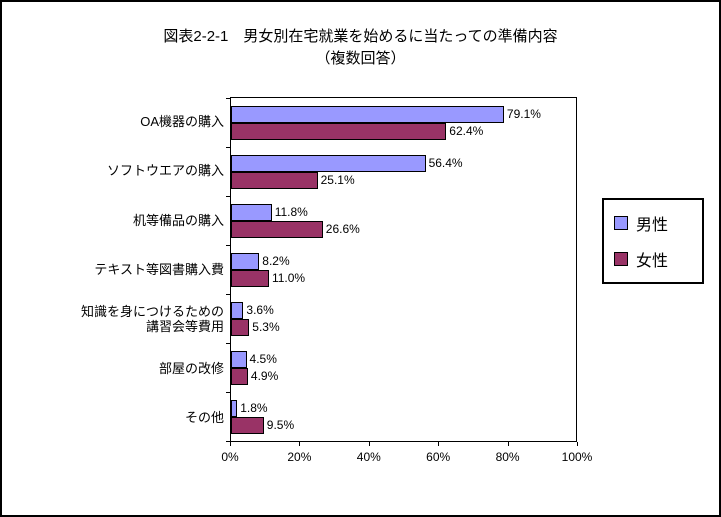 This screenshot has height=517, width=721. What do you see at coordinates (191, 368) in the screenshot?
I see `category-label: 部屋の改修` at bounding box center [191, 368].